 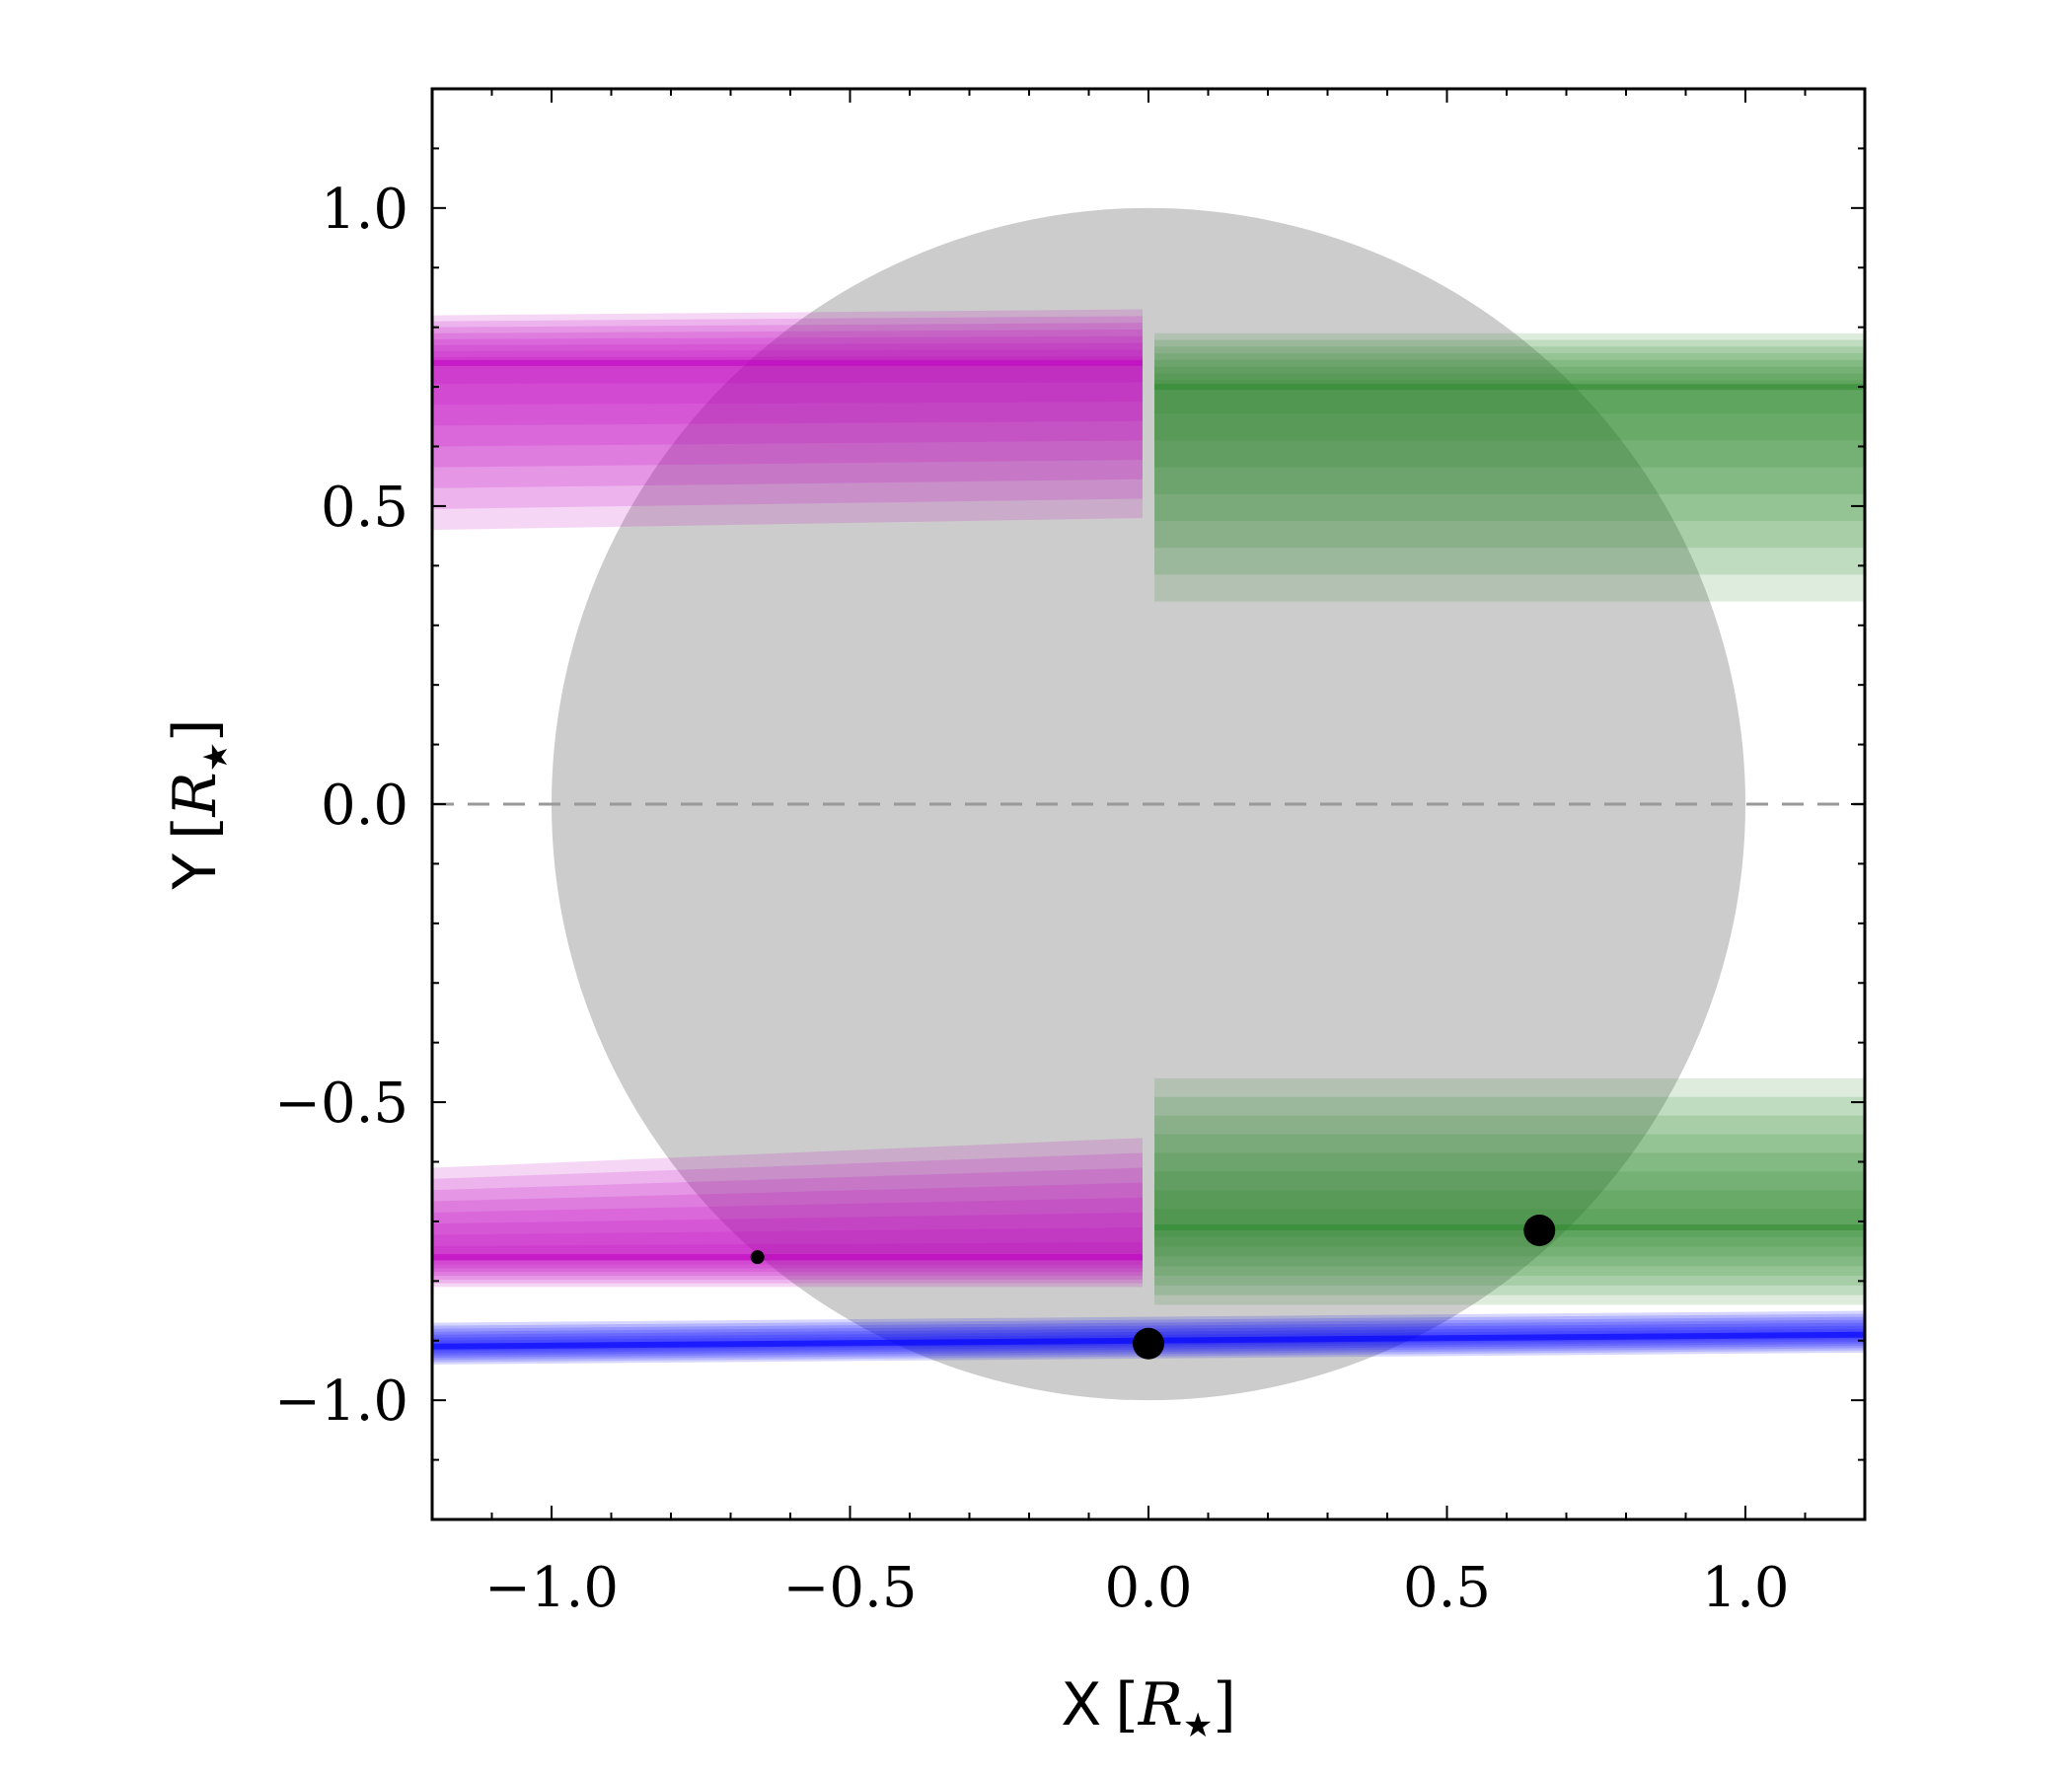 I want to click on ylabel-unit-symbol: R, so click(x=196, y=795).